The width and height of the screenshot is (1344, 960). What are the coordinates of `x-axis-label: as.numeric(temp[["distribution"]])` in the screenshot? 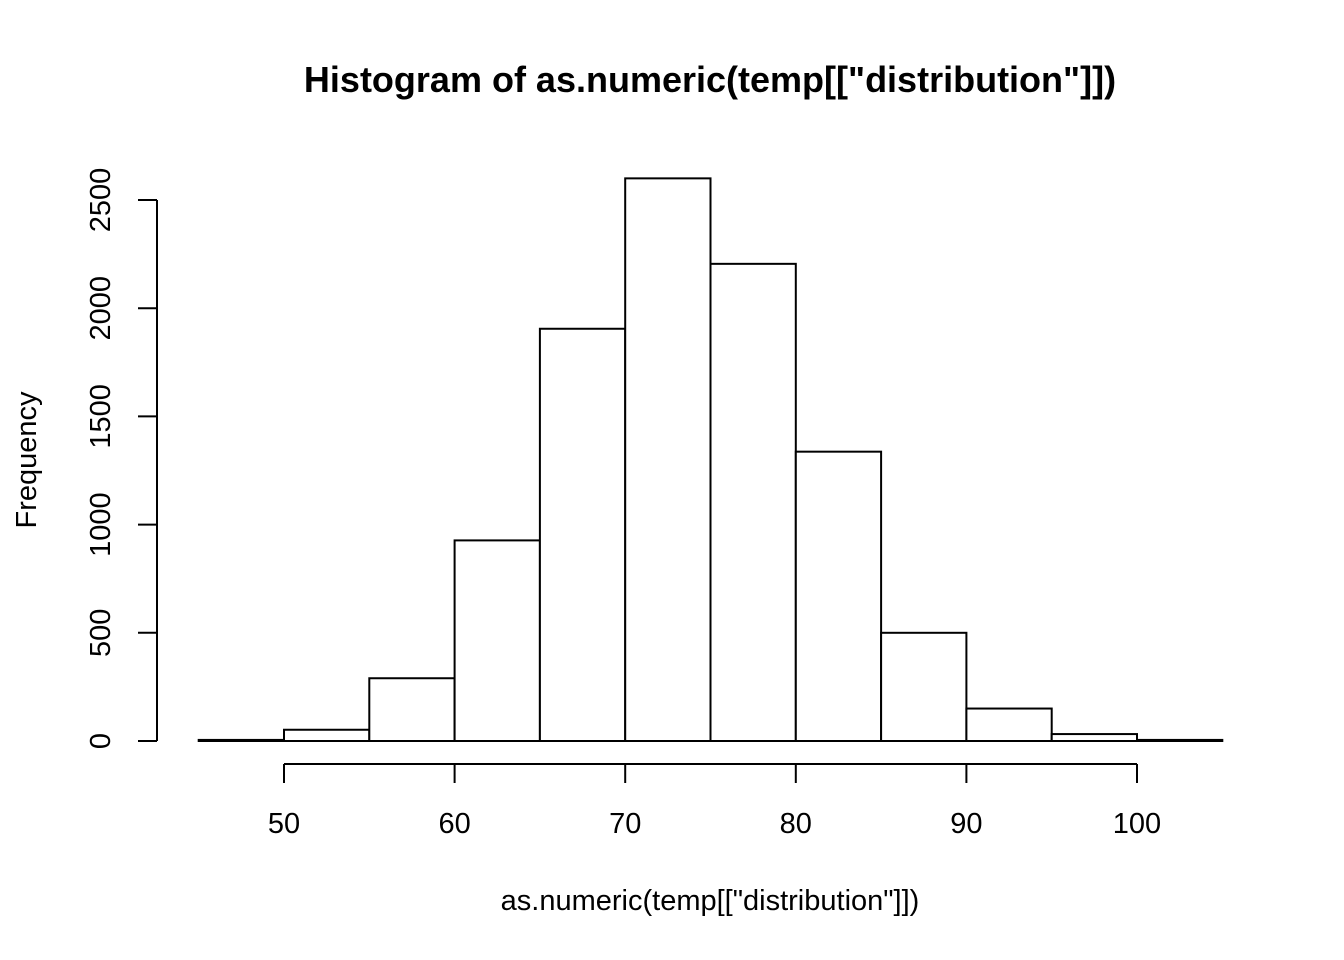 It's located at (710, 901).